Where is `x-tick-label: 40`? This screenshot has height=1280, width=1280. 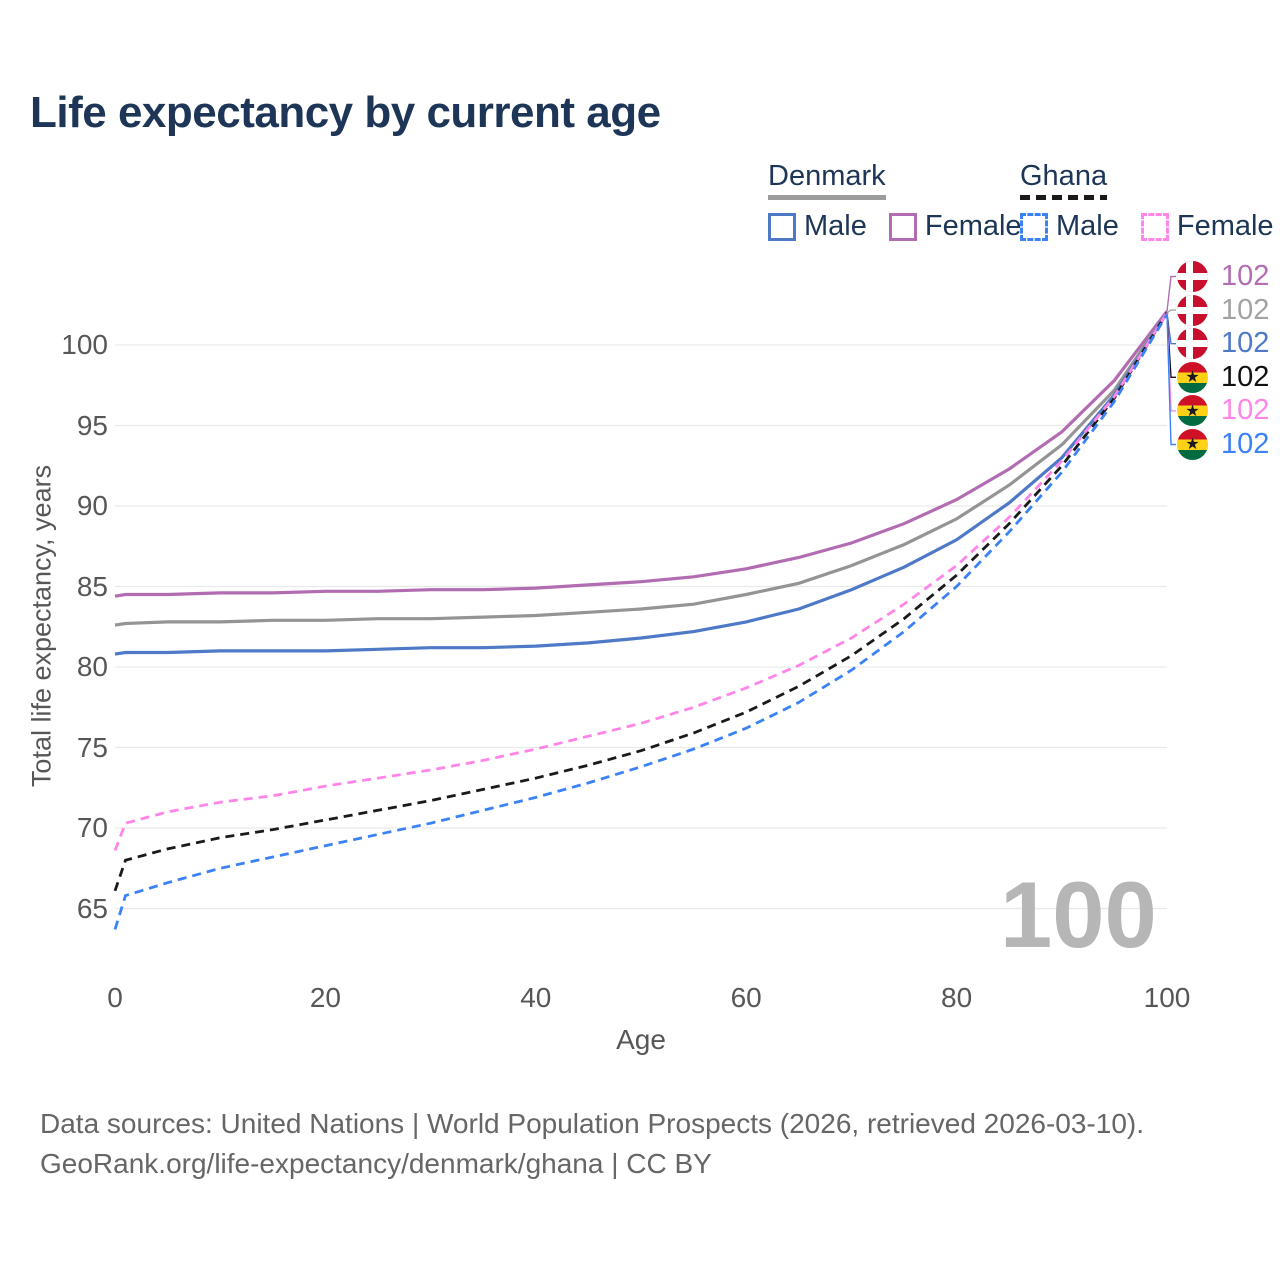 x-tick-label: 40 is located at coordinates (536, 997).